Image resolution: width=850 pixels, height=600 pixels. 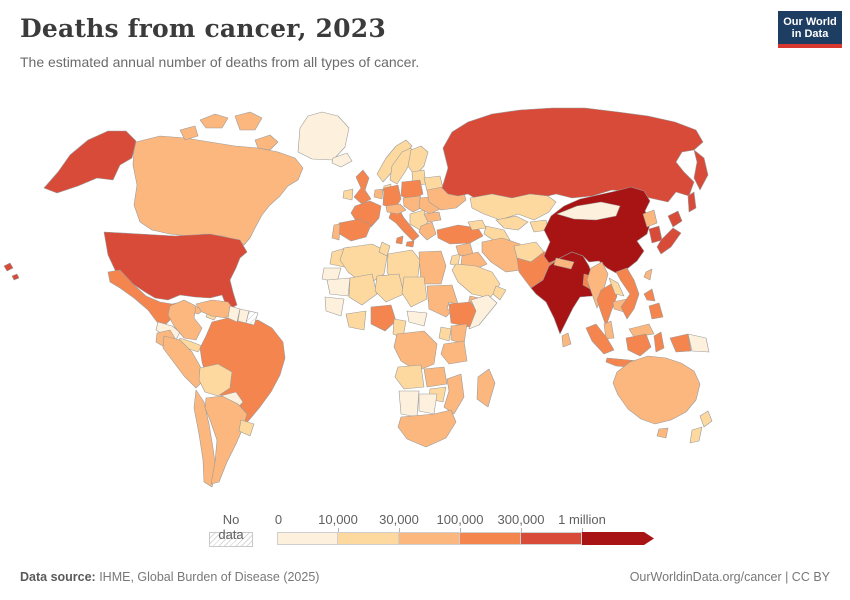 What do you see at coordinates (418, 161) in the screenshot?
I see `country-finland` at bounding box center [418, 161].